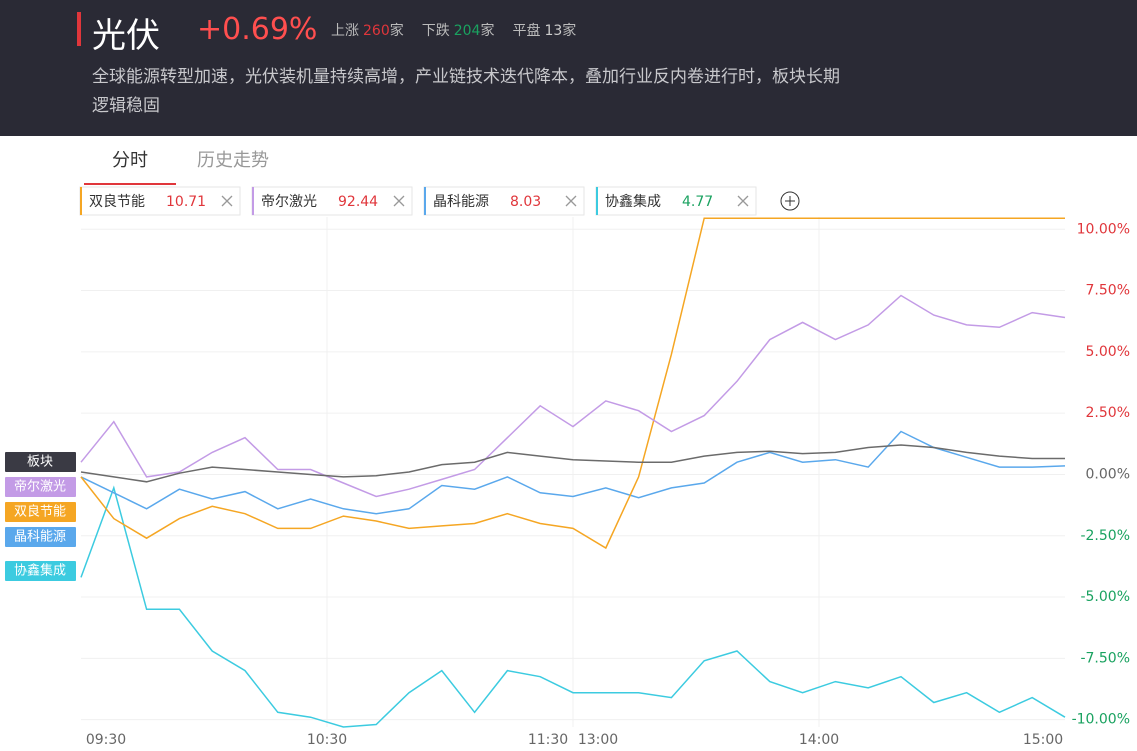 This screenshot has height=751, width=1137. What do you see at coordinates (257, 29) in the screenshot?
I see `sector-change: +0.69%` at bounding box center [257, 29].